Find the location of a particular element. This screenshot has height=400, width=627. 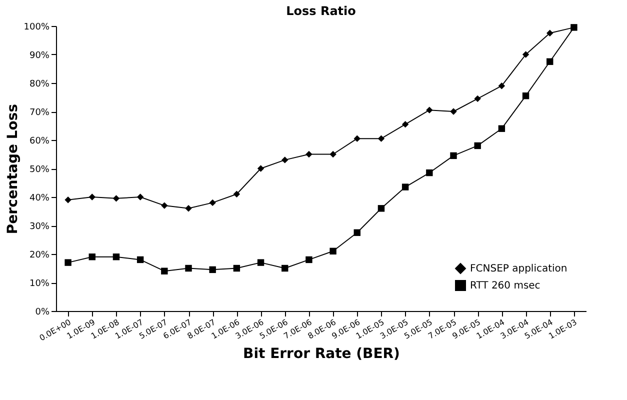

y-tick-label: 30% is located at coordinates (39, 227).